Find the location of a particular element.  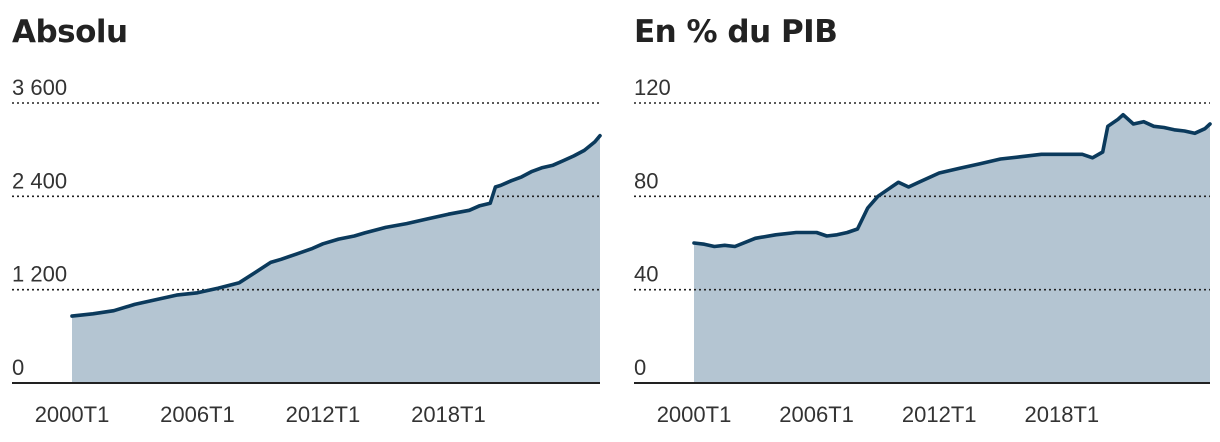

y-tick-label: 80 is located at coordinates (646, 180).